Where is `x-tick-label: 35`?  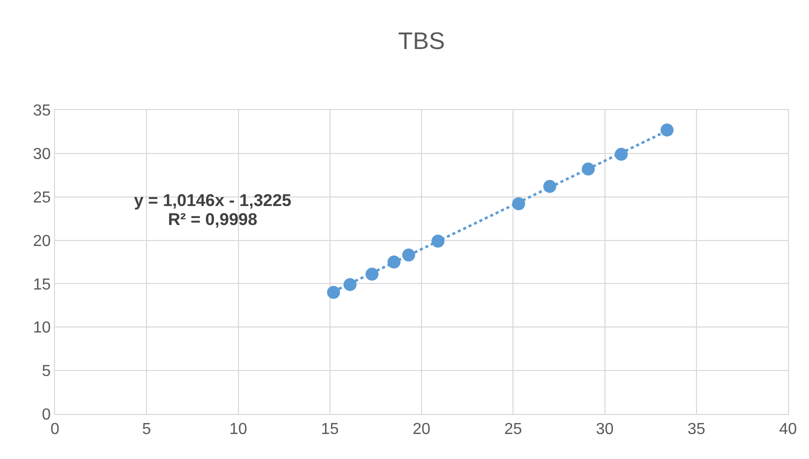
x-tick-label: 35 is located at coordinates (696, 429).